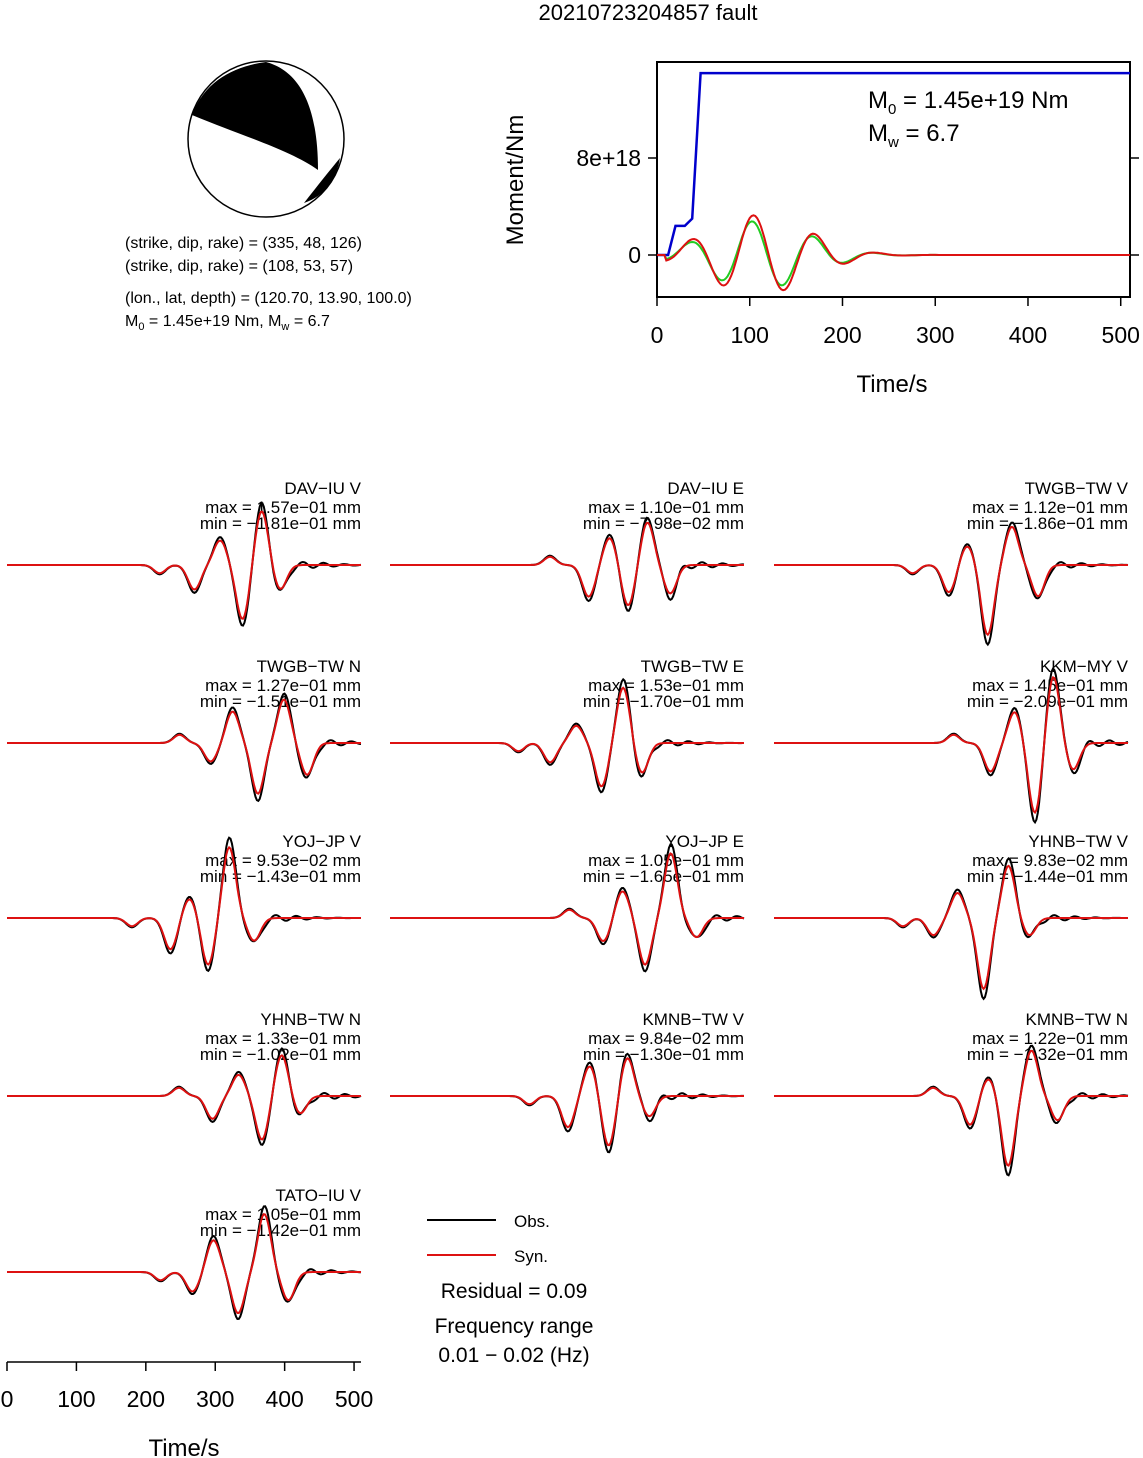 The image size is (1143, 1458). Describe the element at coordinates (183, 1446) in the screenshot. I see `waveform-x-label: Time/s` at that location.